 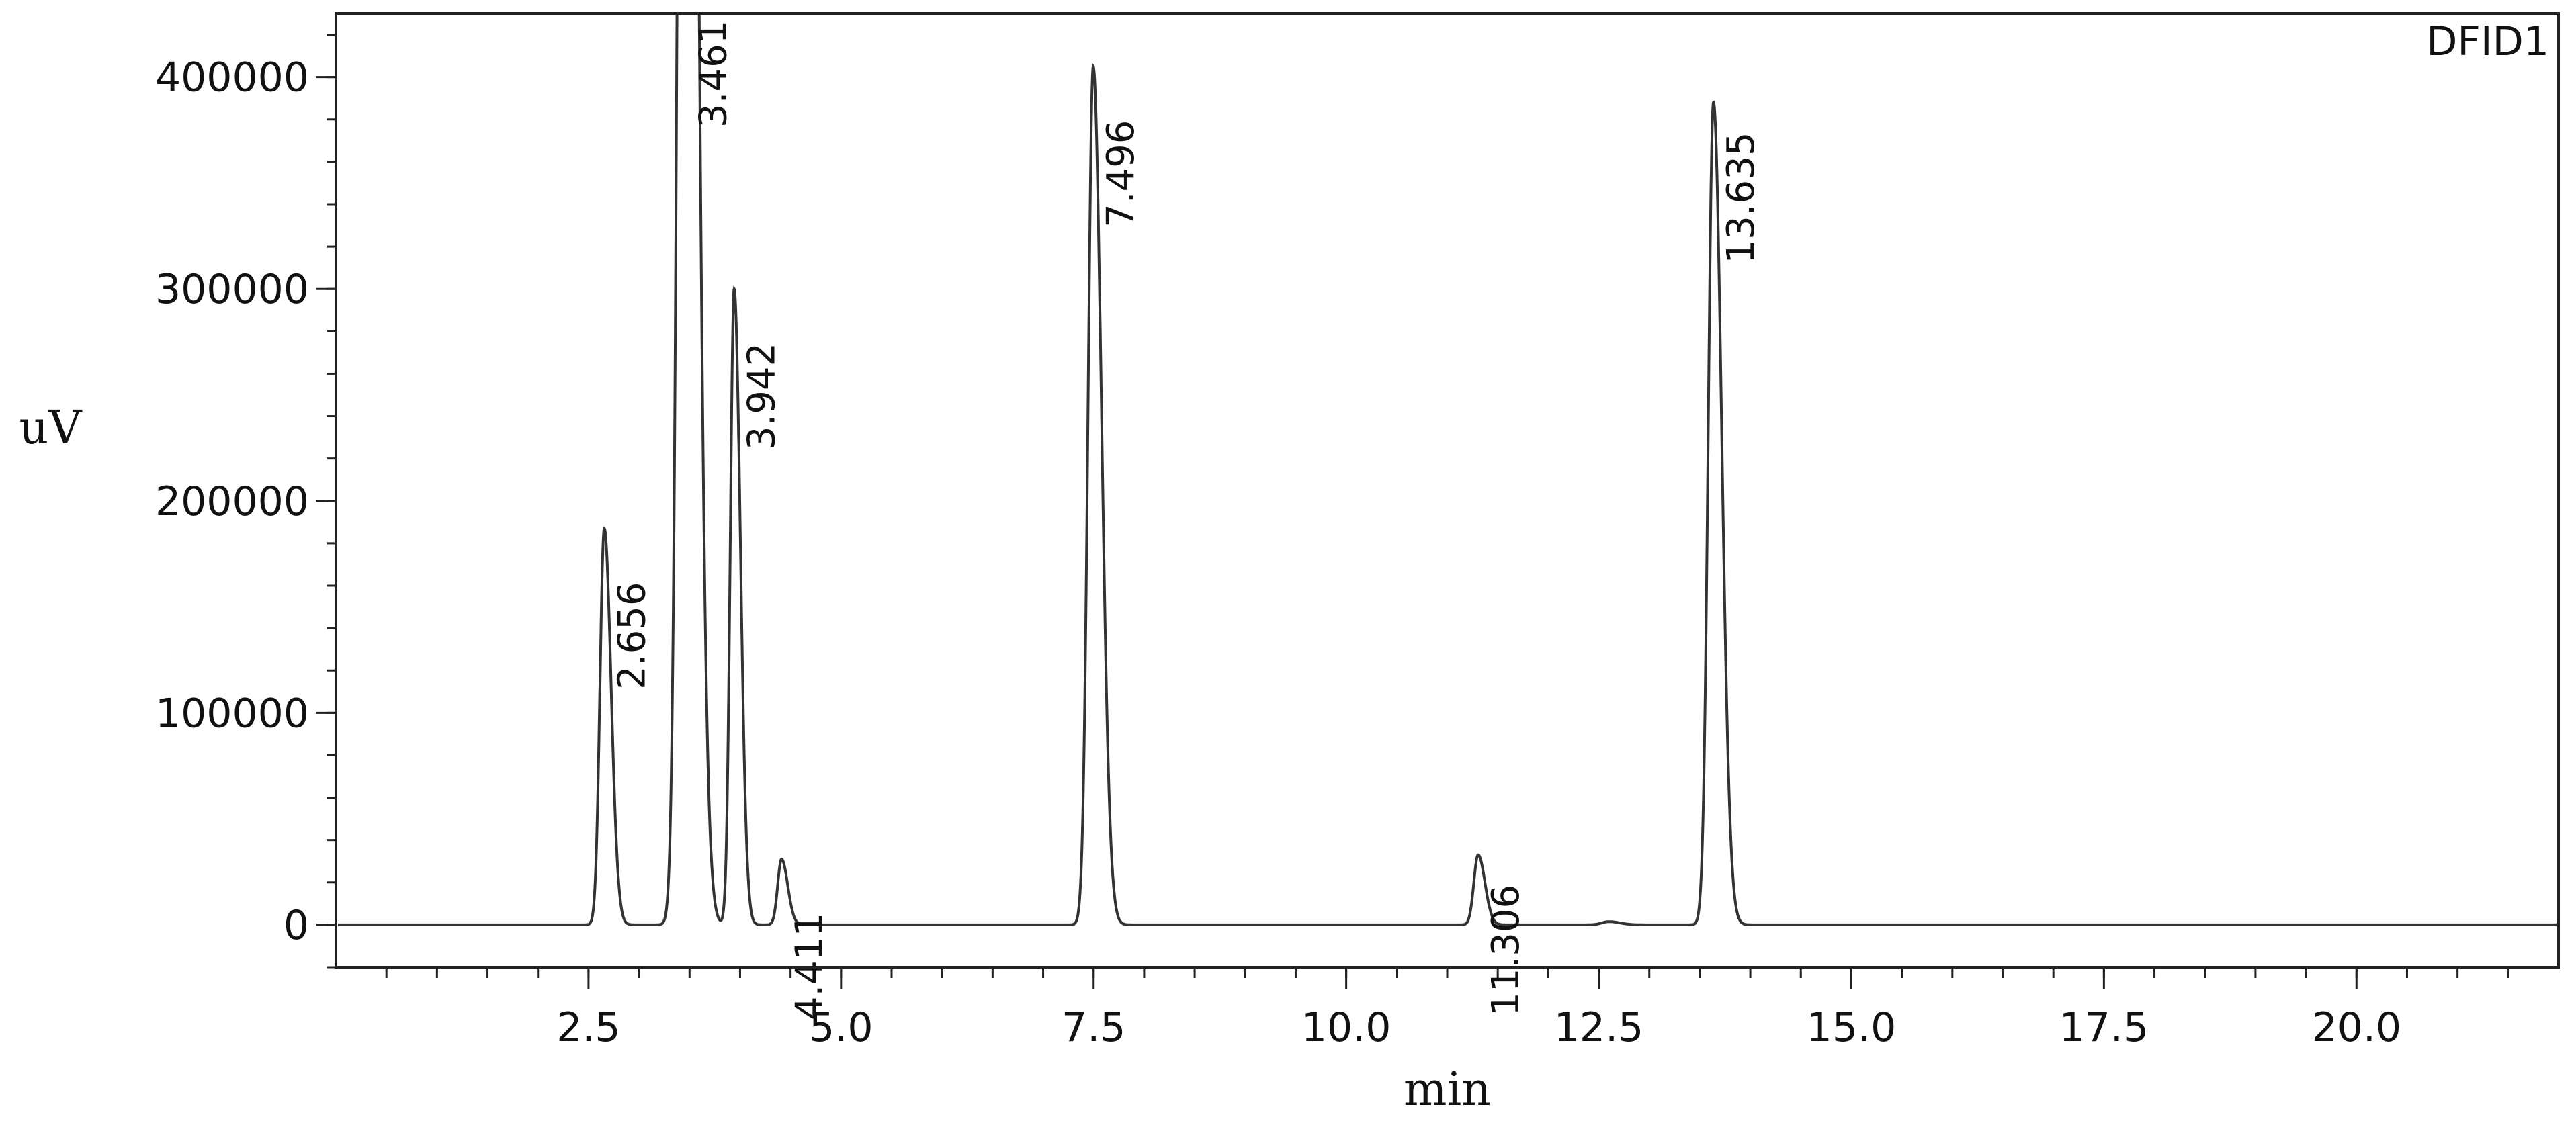 What do you see at coordinates (632, 636) in the screenshot?
I see `peak-label: 2.656` at bounding box center [632, 636].